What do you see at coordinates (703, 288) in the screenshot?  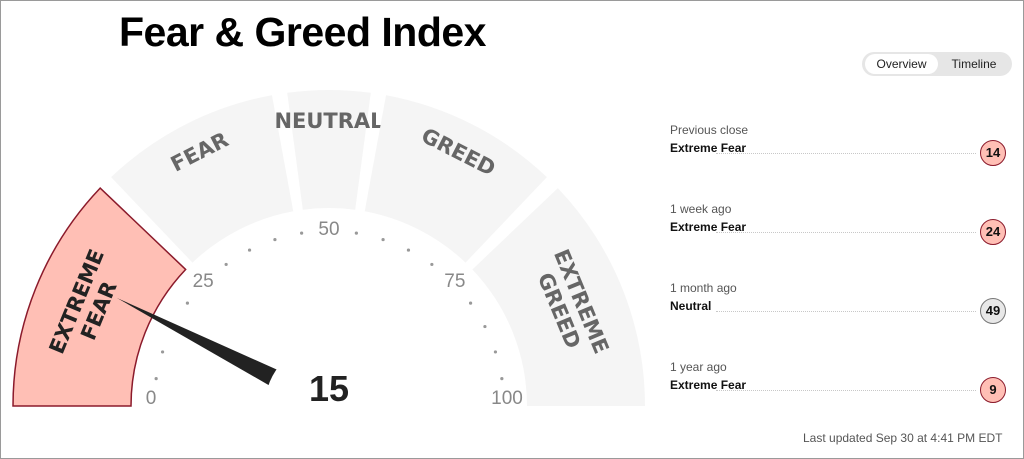 I see `history-label: 1 month ago` at bounding box center [703, 288].